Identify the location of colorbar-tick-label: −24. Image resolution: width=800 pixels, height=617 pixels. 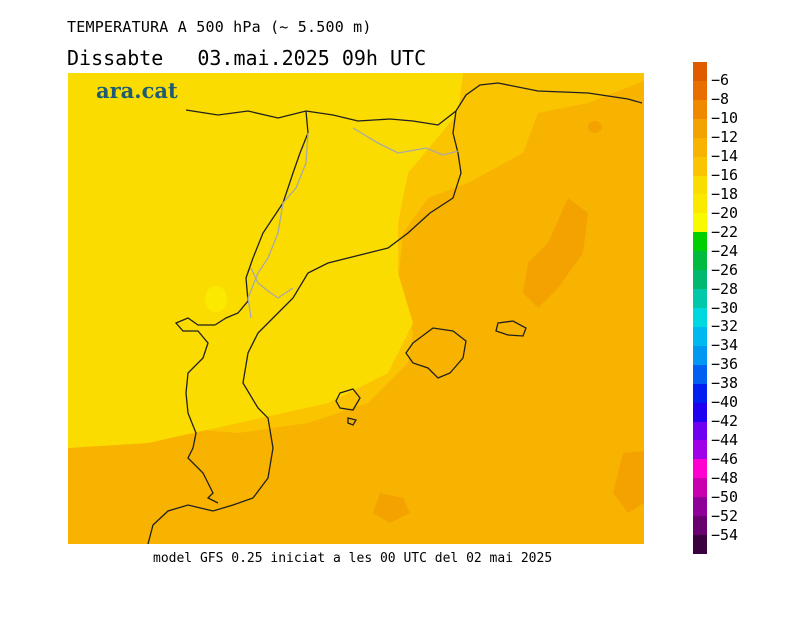
(725, 250).